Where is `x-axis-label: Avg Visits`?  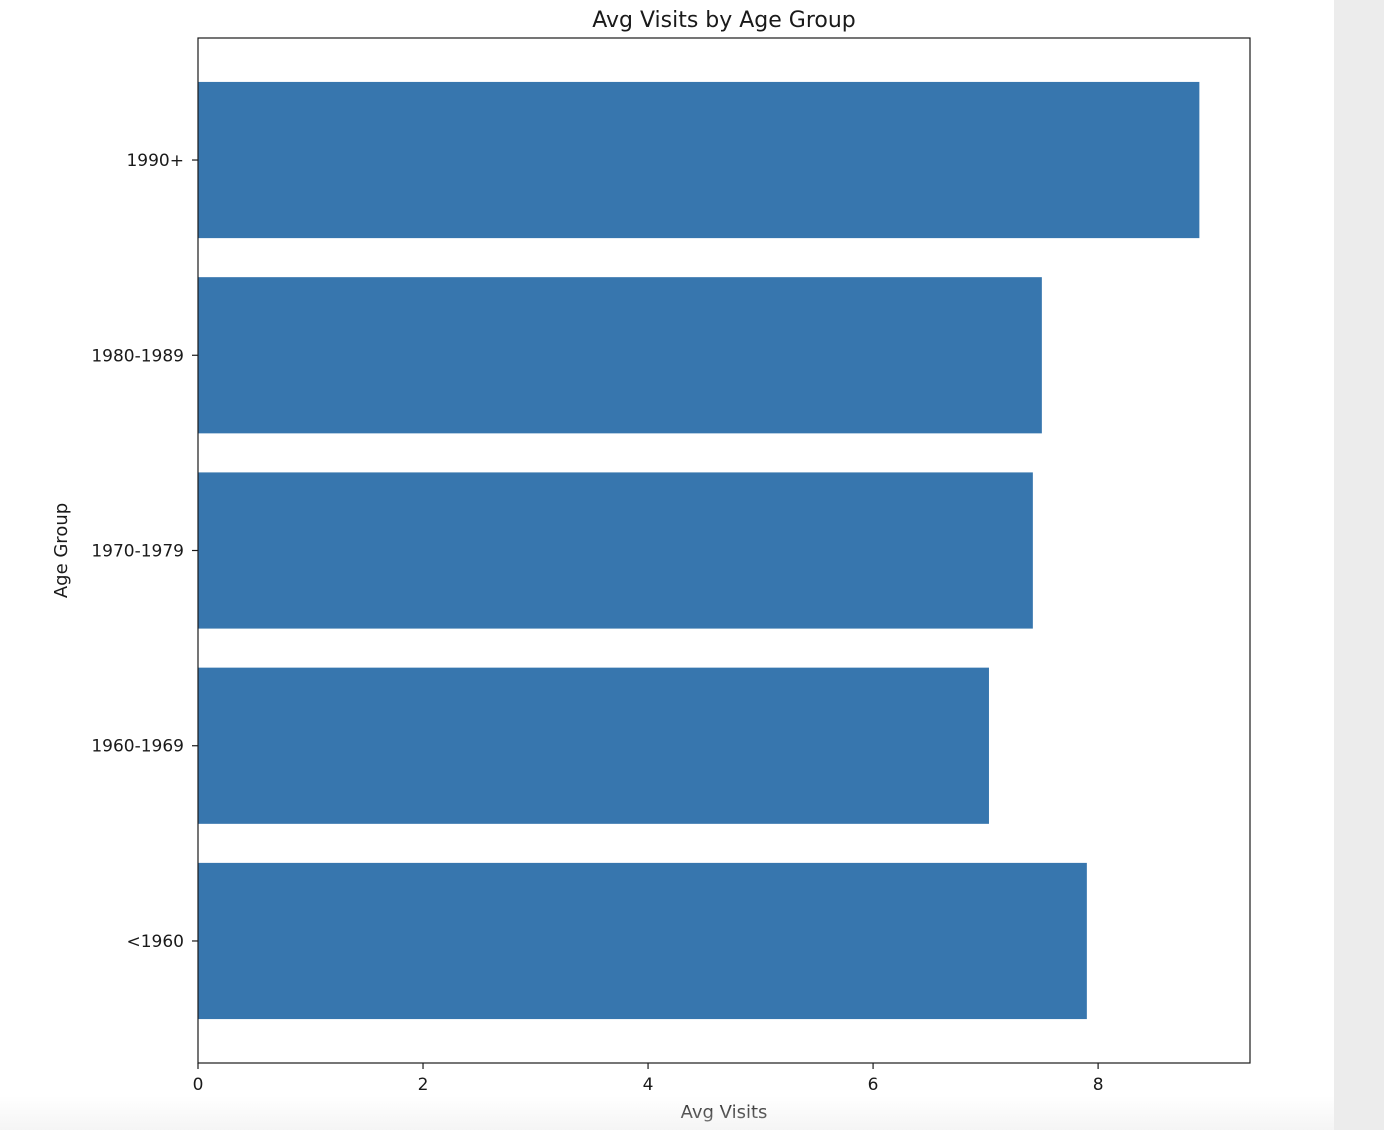
x-axis-label: Avg Visits is located at coordinates (724, 1112).